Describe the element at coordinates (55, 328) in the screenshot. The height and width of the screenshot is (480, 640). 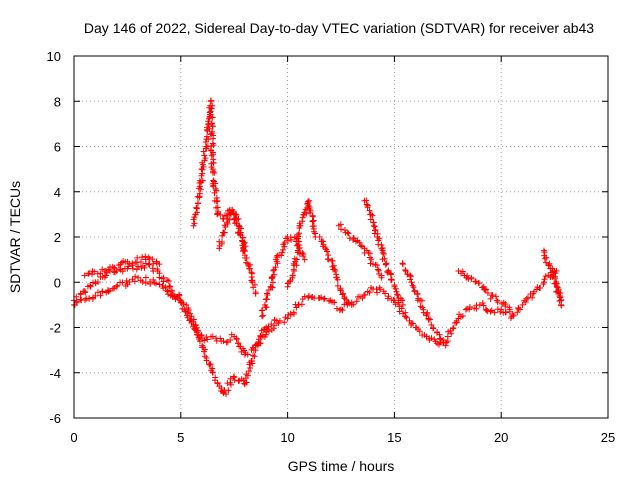
I see `y-tick-label: -2` at that location.